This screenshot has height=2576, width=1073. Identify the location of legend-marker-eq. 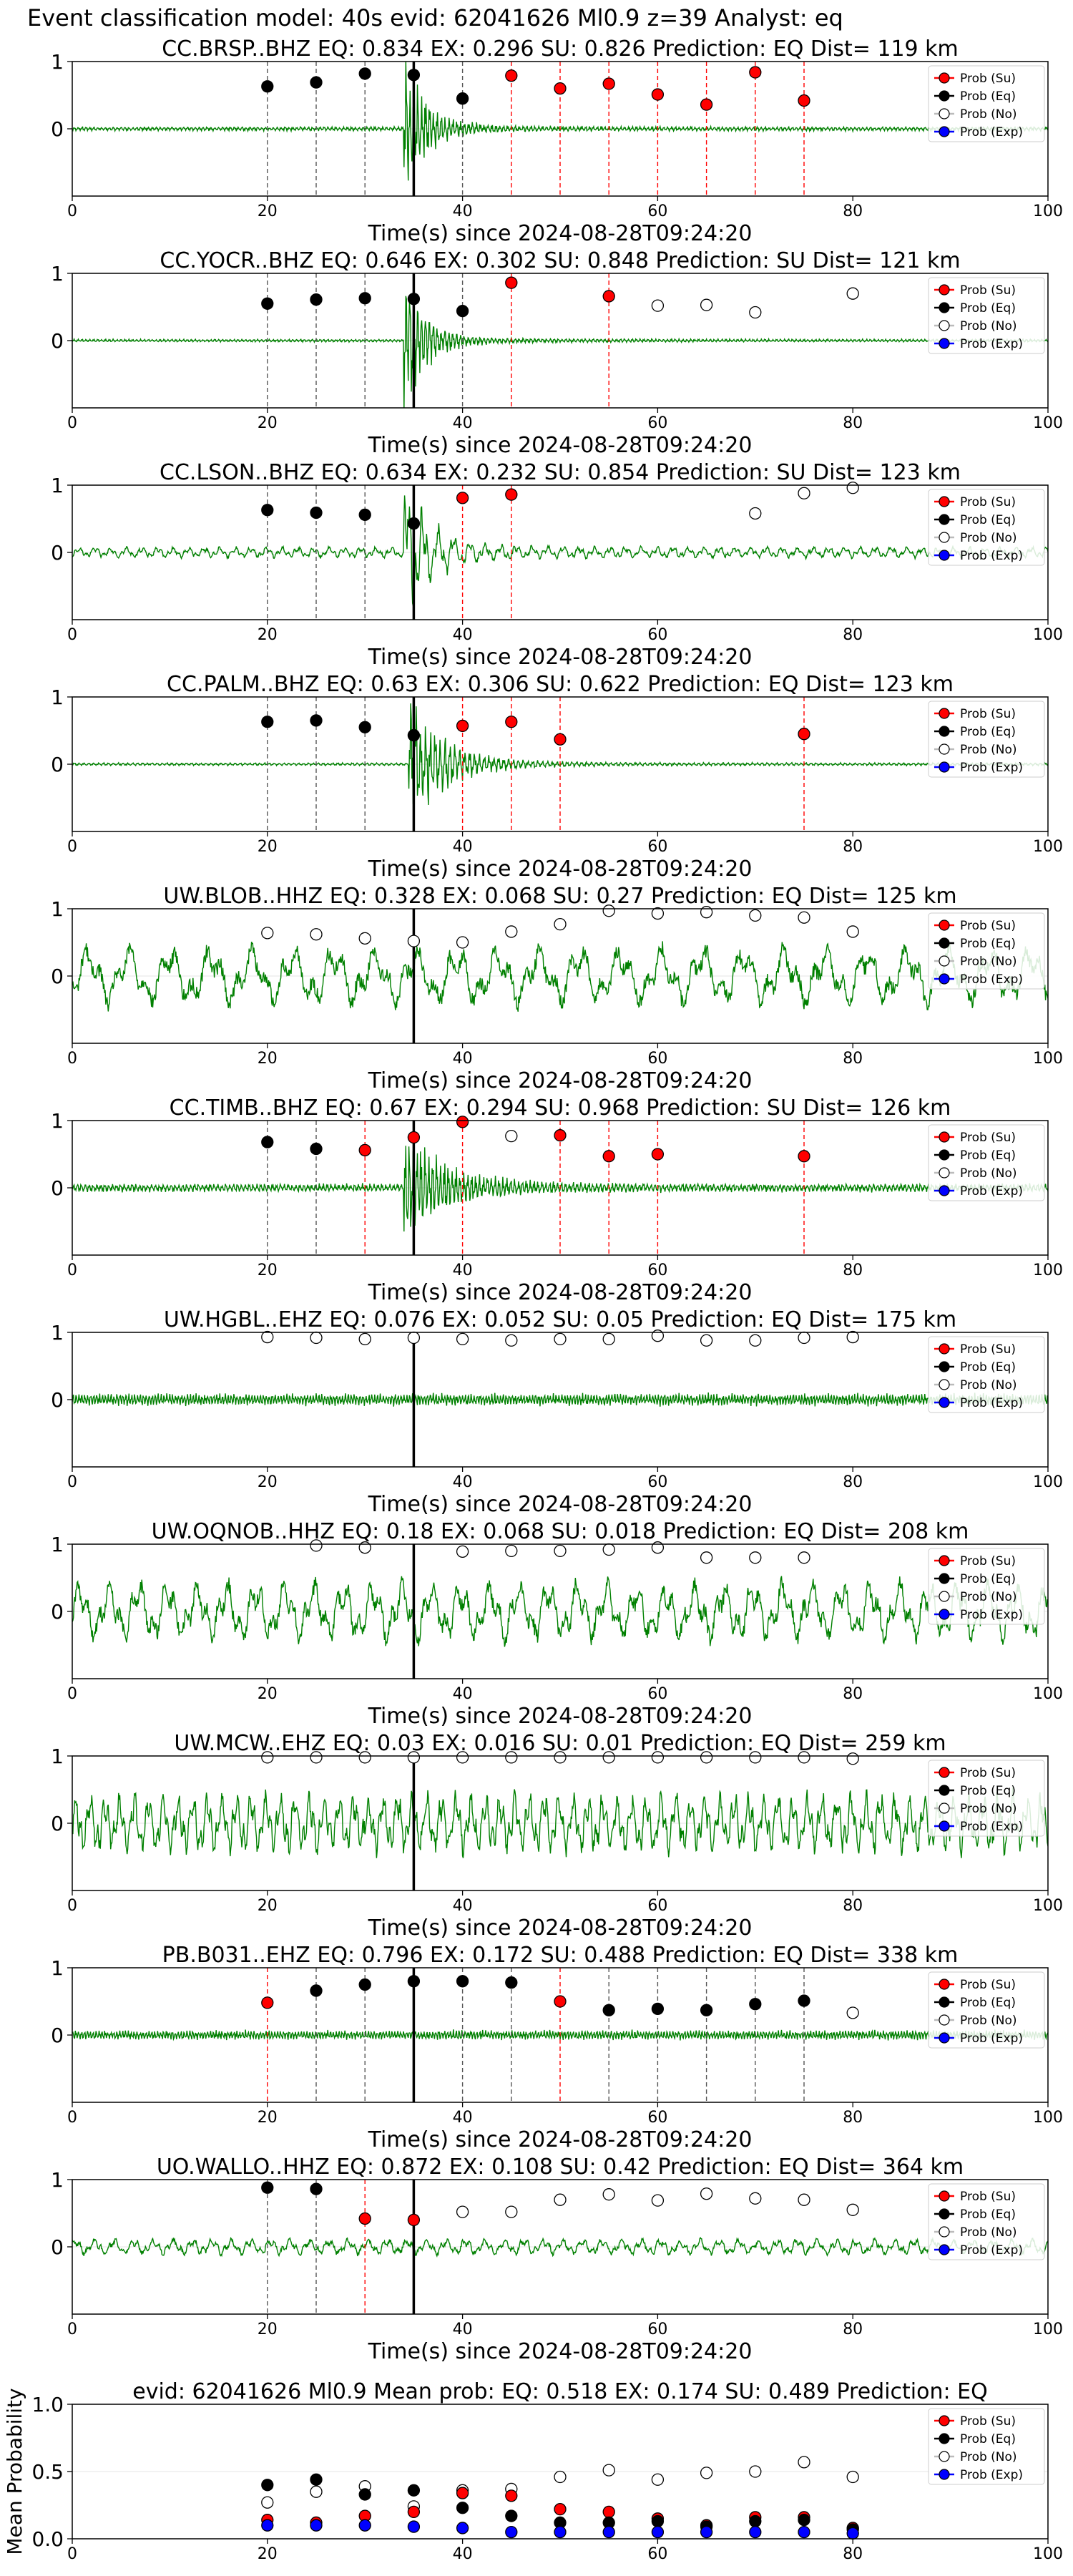
(945, 1155).